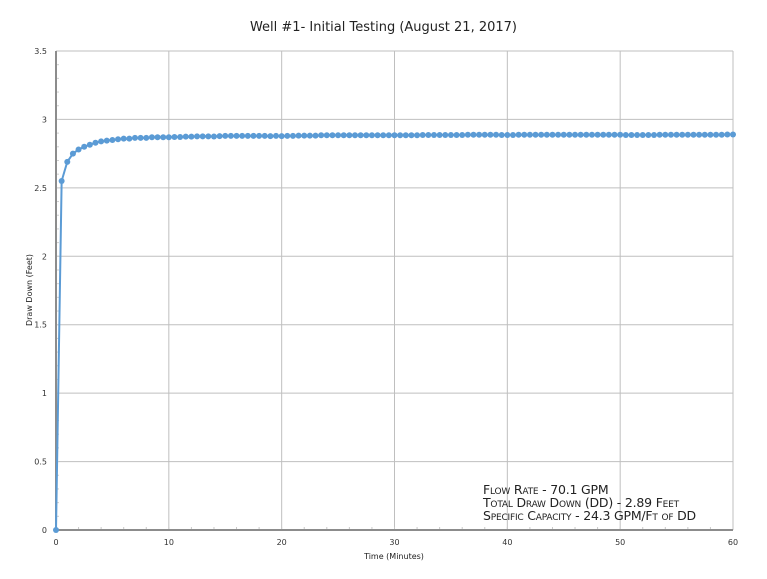 The width and height of the screenshot is (767, 579). What do you see at coordinates (40, 325) in the screenshot?
I see `y-tick-label: 1.5` at bounding box center [40, 325].